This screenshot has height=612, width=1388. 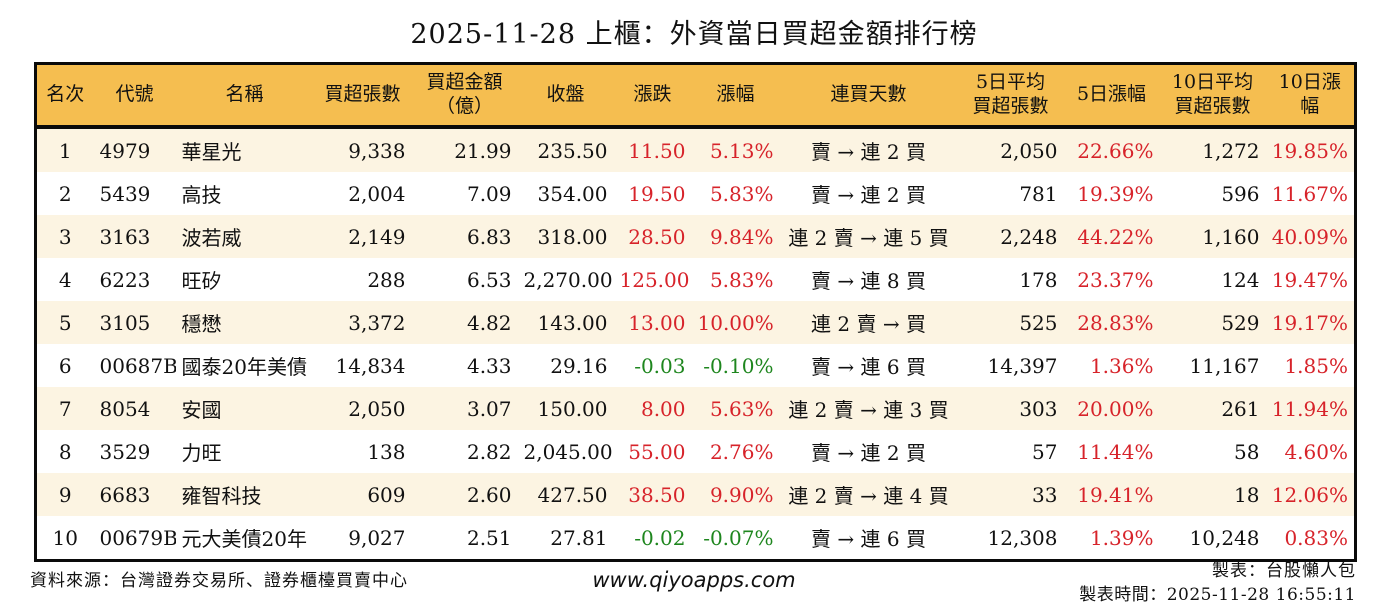 I want to click on cell-vol: 9,338, so click(x=362, y=149).